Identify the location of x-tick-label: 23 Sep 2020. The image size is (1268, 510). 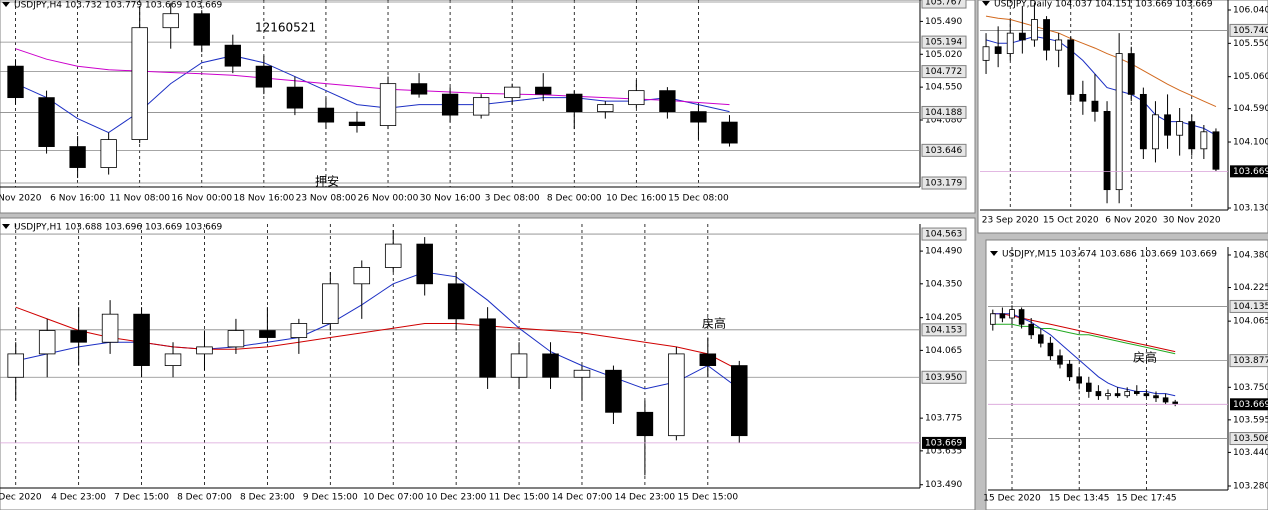
(1010, 221).